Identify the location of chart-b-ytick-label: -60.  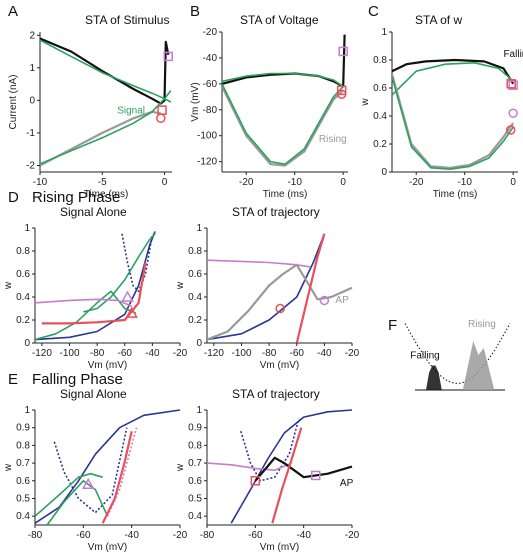
(210, 84).